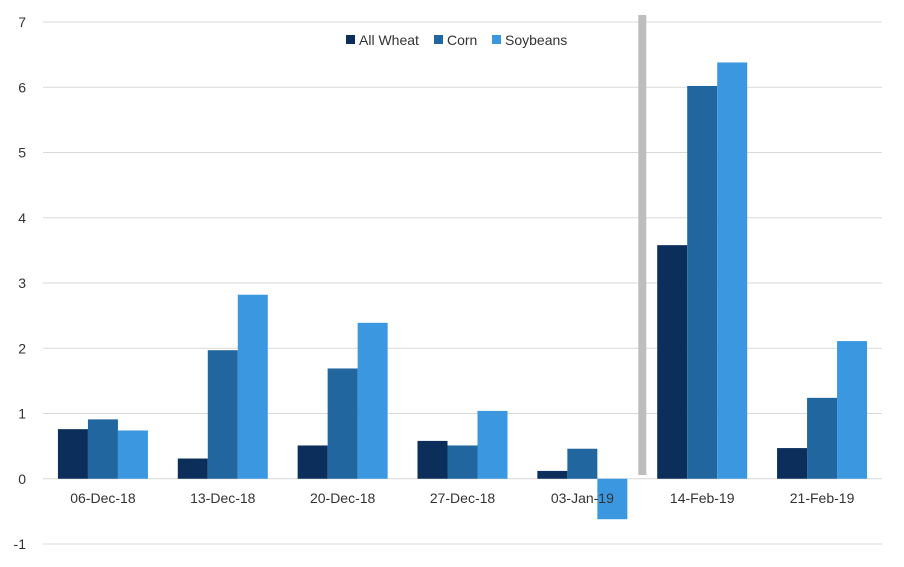 This screenshot has width=904, height=567. What do you see at coordinates (536, 40) in the screenshot?
I see `legend-label: Soybeans` at bounding box center [536, 40].